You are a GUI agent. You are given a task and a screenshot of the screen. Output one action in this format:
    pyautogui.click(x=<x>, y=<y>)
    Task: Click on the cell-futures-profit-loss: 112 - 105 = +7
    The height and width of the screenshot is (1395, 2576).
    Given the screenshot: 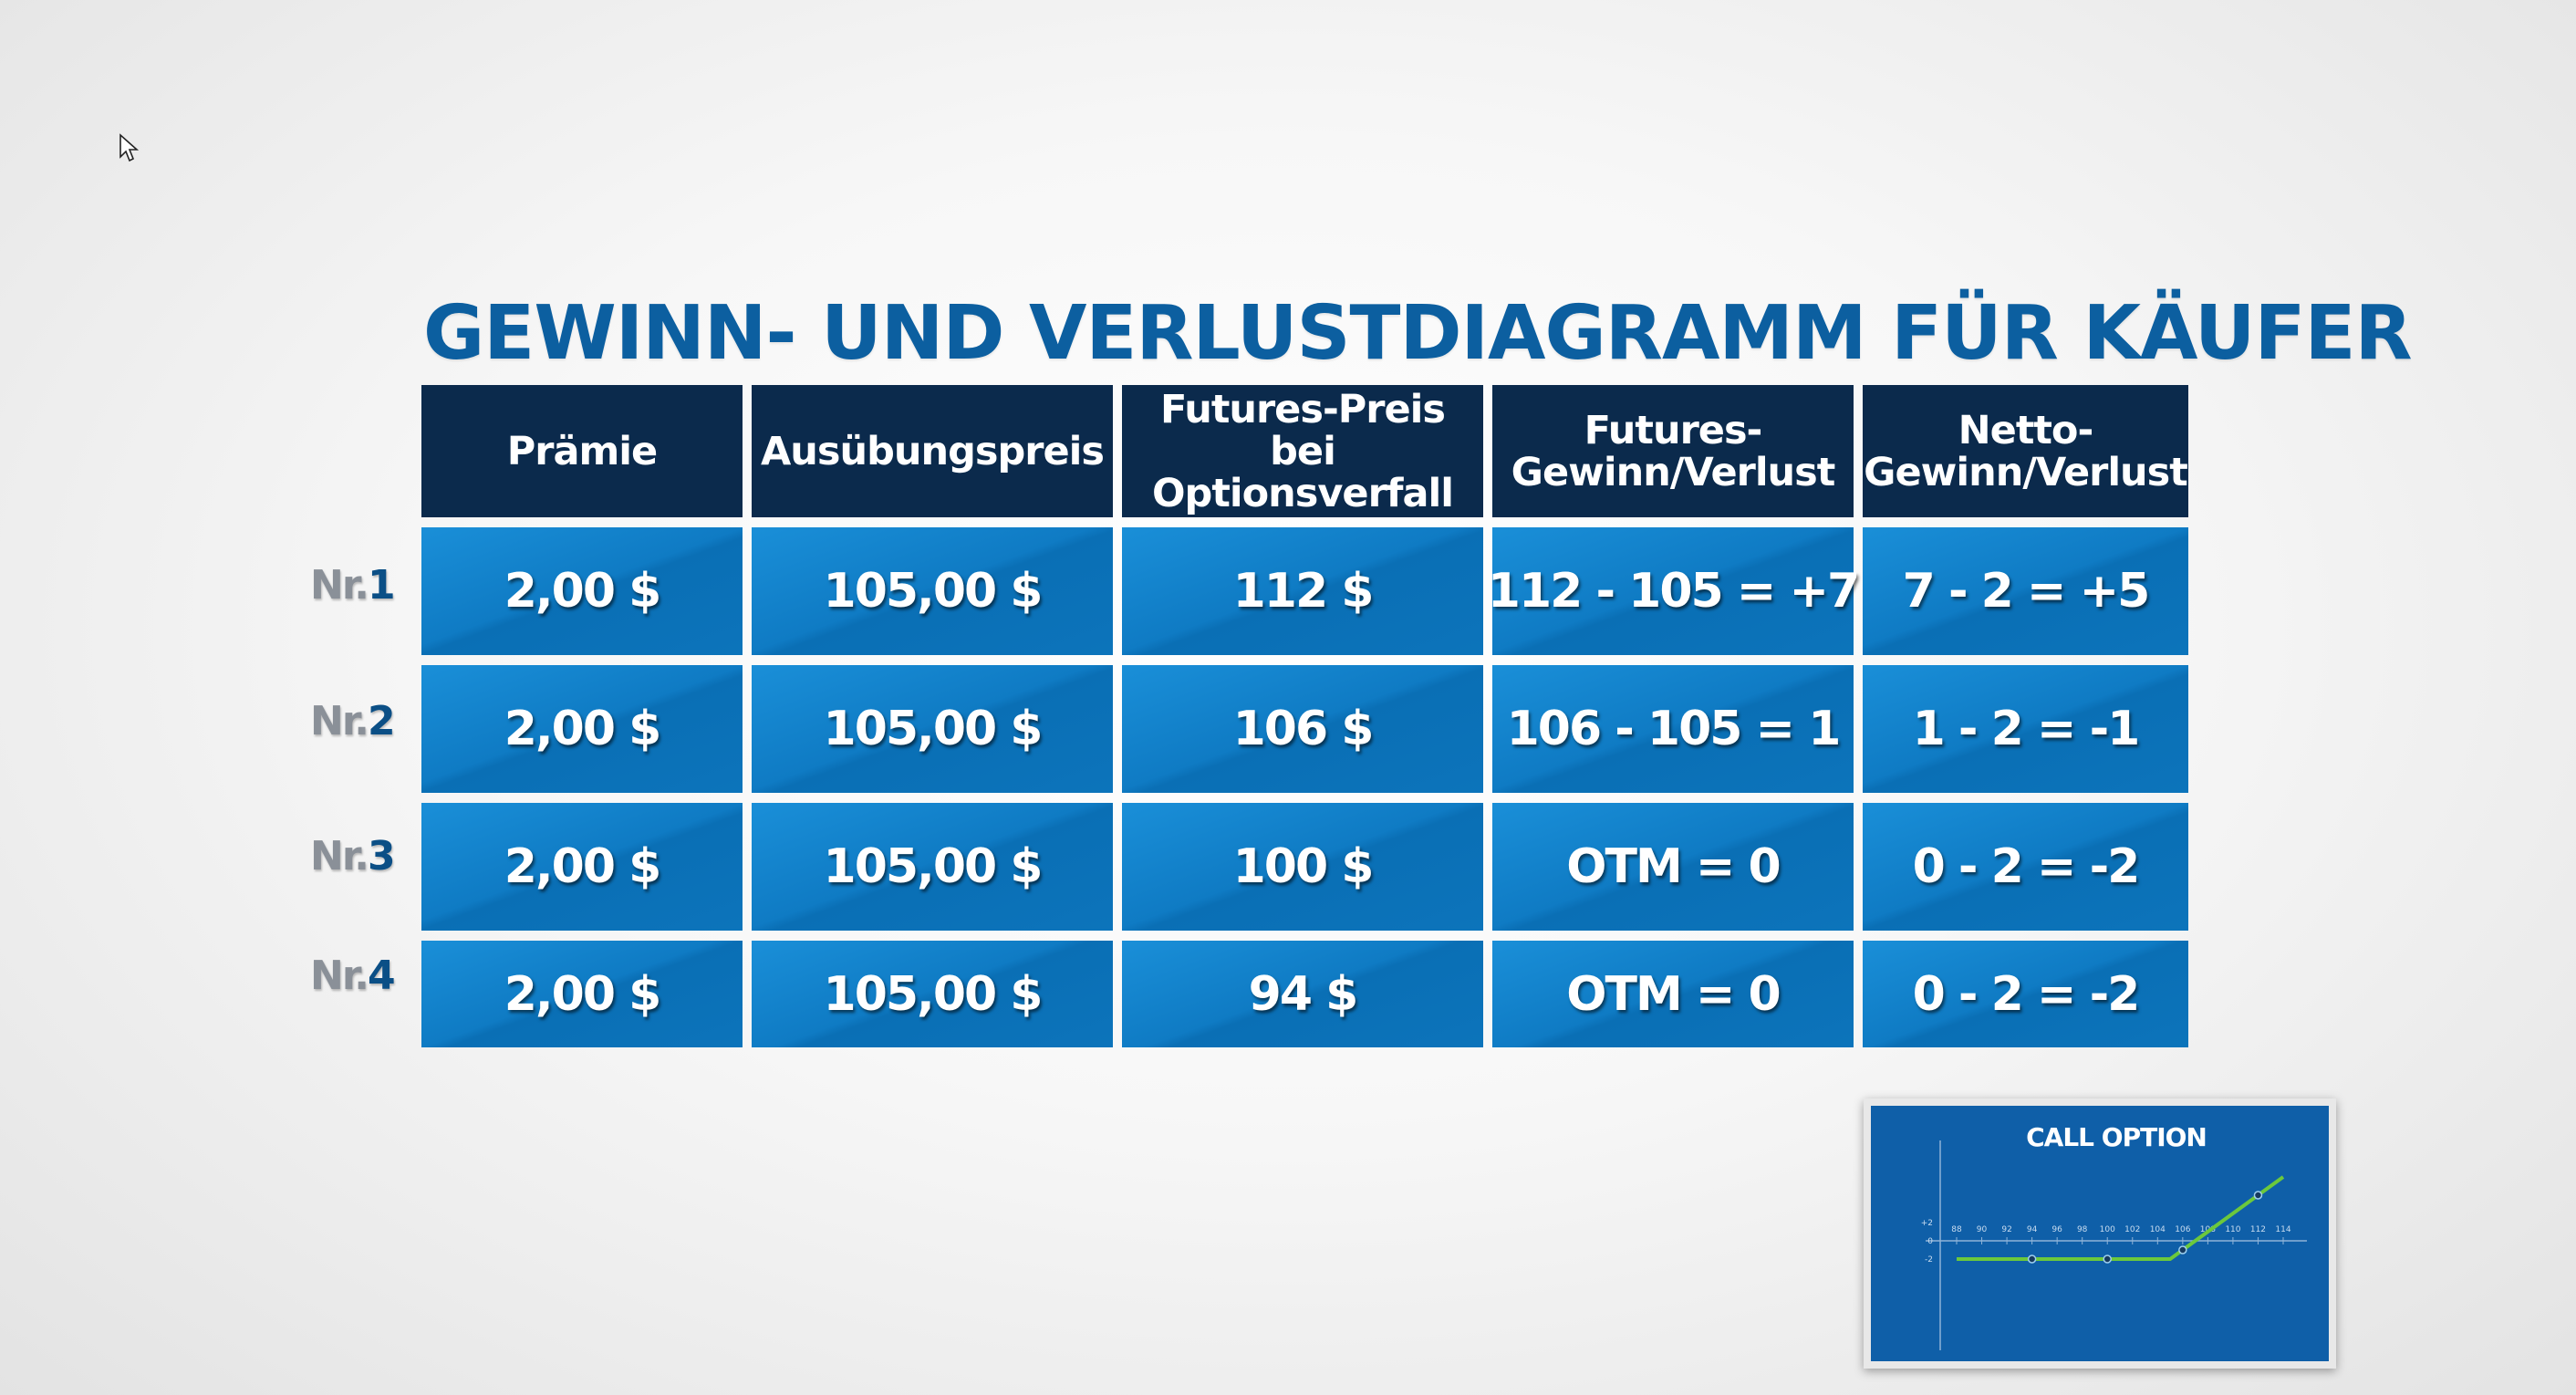 What is the action you would take?
    pyautogui.click(x=1674, y=591)
    